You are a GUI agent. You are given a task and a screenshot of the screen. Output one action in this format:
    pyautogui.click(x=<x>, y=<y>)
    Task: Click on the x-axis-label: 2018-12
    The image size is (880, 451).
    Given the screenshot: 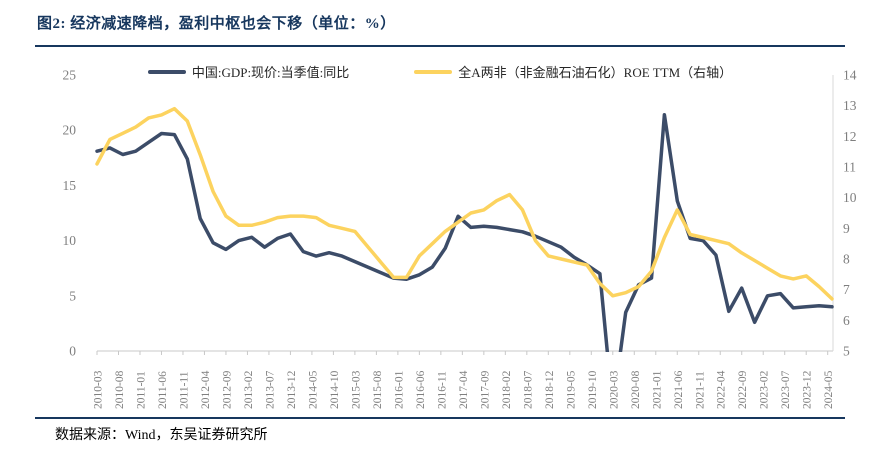 What is the action you would take?
    pyautogui.click(x=550, y=389)
    